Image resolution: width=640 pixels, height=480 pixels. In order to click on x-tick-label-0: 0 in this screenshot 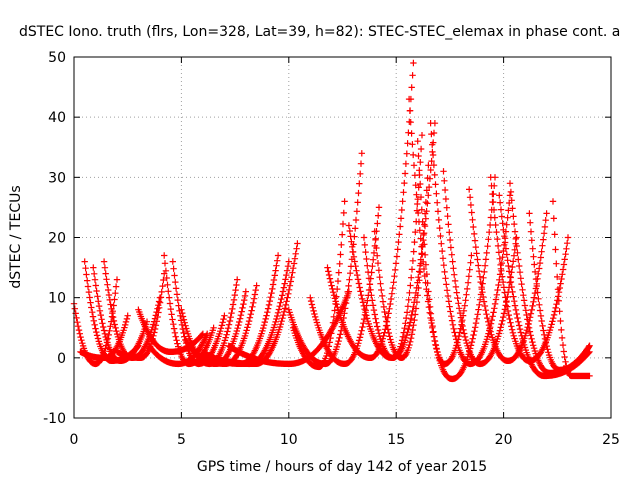, I will do `click(74, 440)`.